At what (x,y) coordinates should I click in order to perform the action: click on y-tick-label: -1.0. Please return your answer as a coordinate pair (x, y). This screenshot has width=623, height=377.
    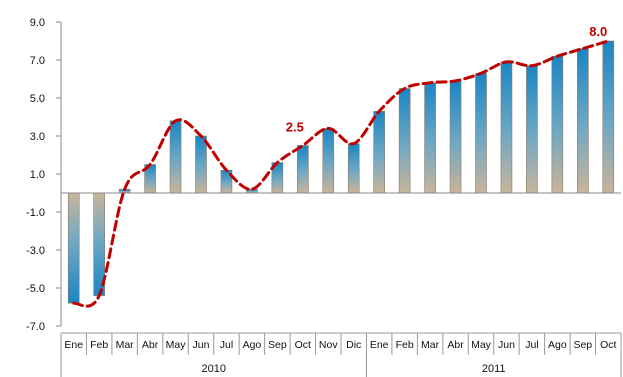
    Looking at the image, I should click on (35, 213).